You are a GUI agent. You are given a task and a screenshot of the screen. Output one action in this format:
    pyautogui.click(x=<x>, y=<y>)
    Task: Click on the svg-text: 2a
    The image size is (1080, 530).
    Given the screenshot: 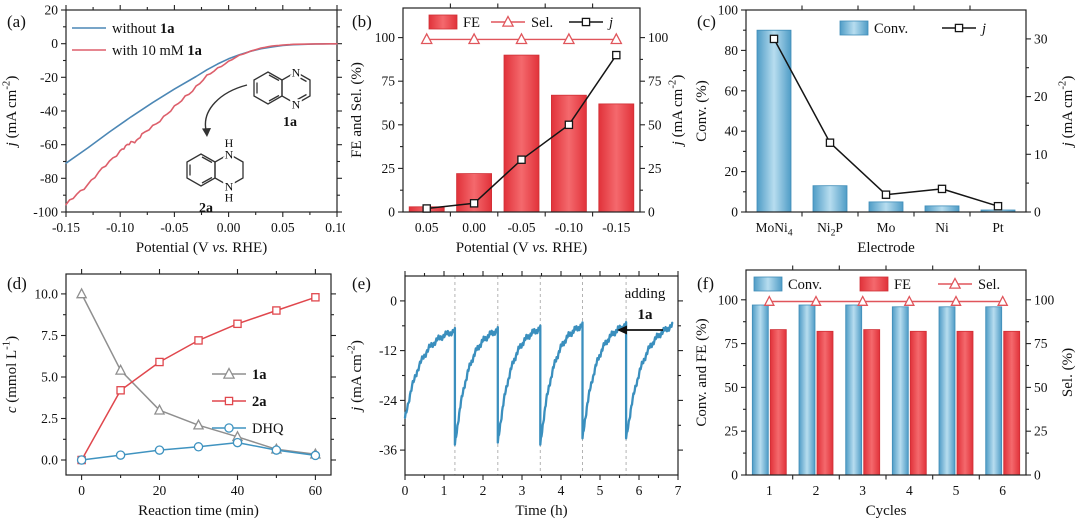 What is the action you would take?
    pyautogui.click(x=259, y=402)
    